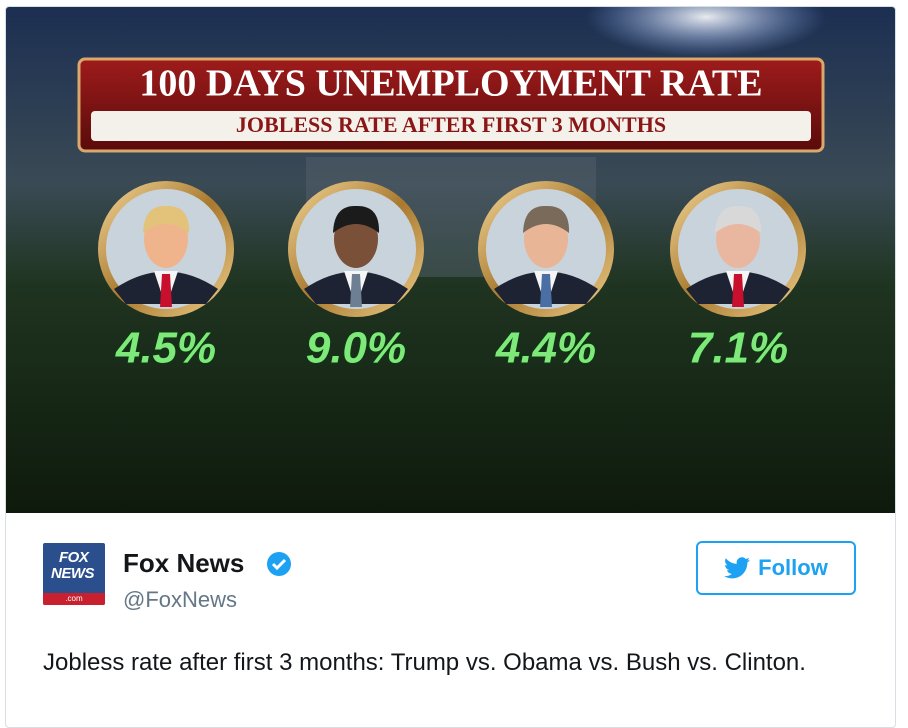 The height and width of the screenshot is (728, 908). Describe the element at coordinates (184, 563) in the screenshot. I see `account-name: Fox News` at that location.